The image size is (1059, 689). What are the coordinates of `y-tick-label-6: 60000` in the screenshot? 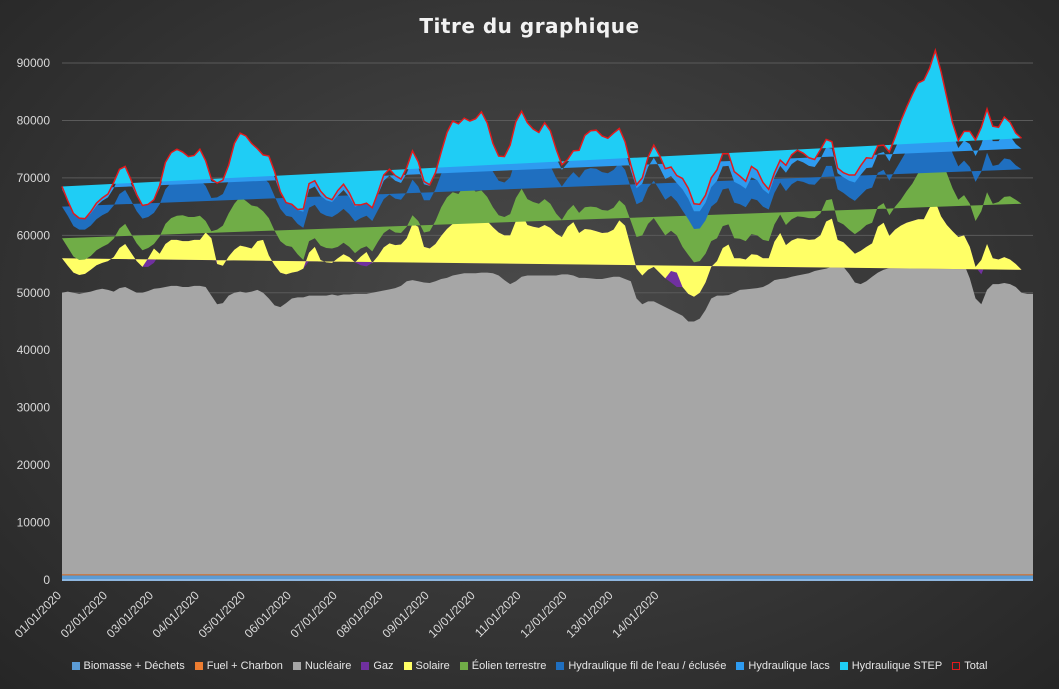 It's located at (34, 235).